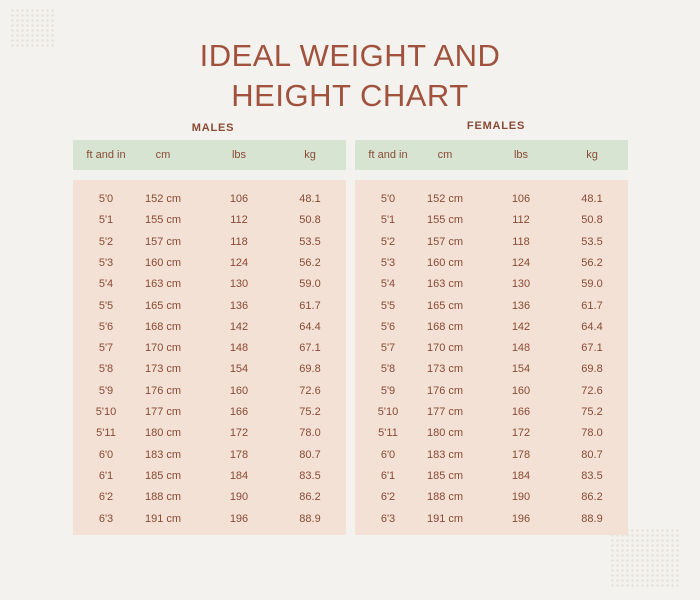  What do you see at coordinates (445, 241) in the screenshot?
I see `height-cm-cell: 157 cm` at bounding box center [445, 241].